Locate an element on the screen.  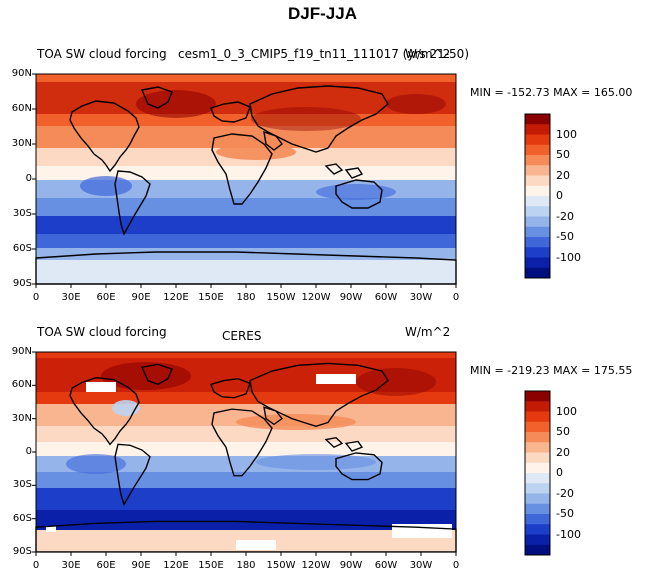
panel2-colorbar-label: 0 is located at coordinates (559, 472).